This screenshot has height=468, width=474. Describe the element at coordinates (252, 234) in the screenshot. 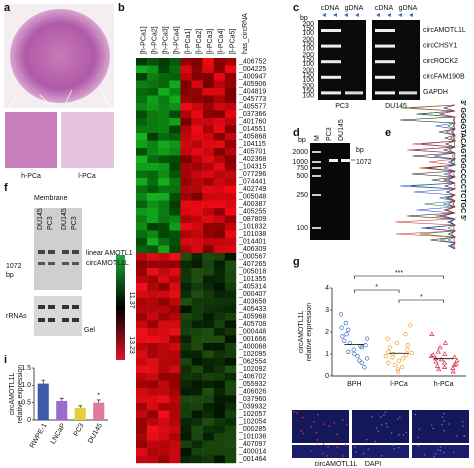

I see `row-label: _101038` at that location.